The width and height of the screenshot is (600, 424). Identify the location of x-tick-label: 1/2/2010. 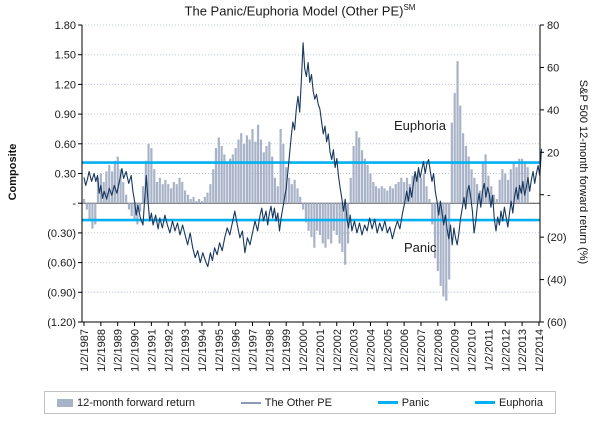
(473, 350).